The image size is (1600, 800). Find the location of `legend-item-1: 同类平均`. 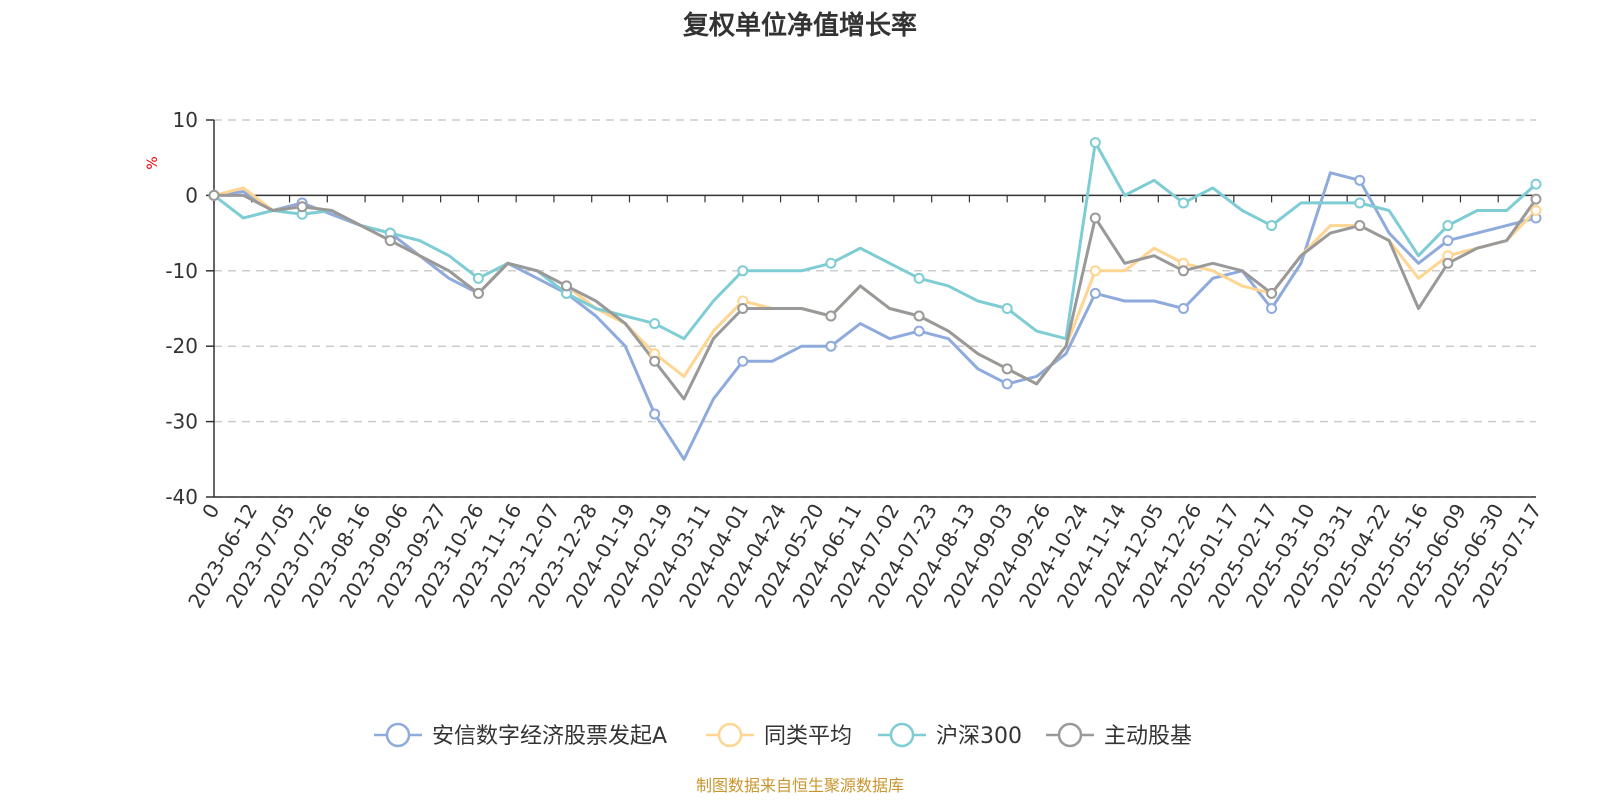

legend-item-1: 同类平均 is located at coordinates (779, 735).